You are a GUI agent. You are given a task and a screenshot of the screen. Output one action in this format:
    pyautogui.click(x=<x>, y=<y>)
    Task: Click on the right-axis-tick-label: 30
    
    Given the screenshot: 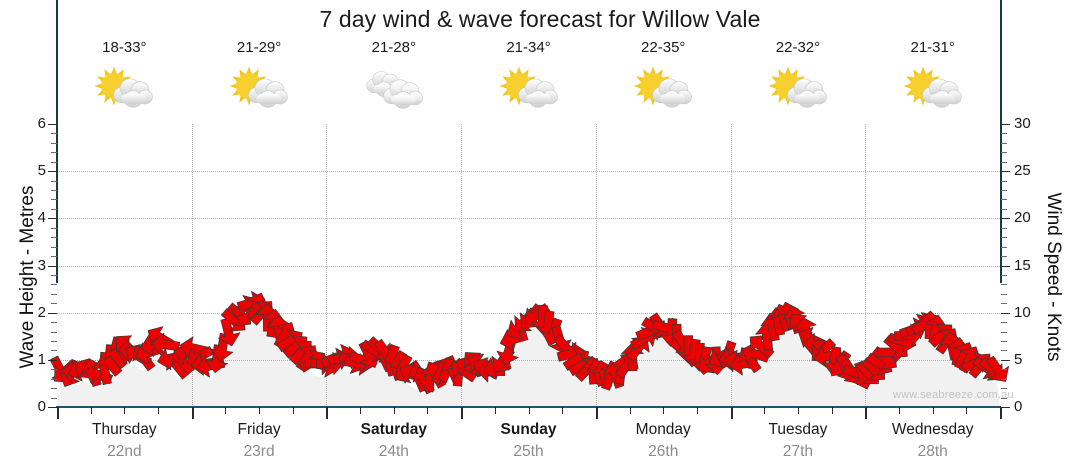 What is the action you would take?
    pyautogui.click(x=1022, y=123)
    